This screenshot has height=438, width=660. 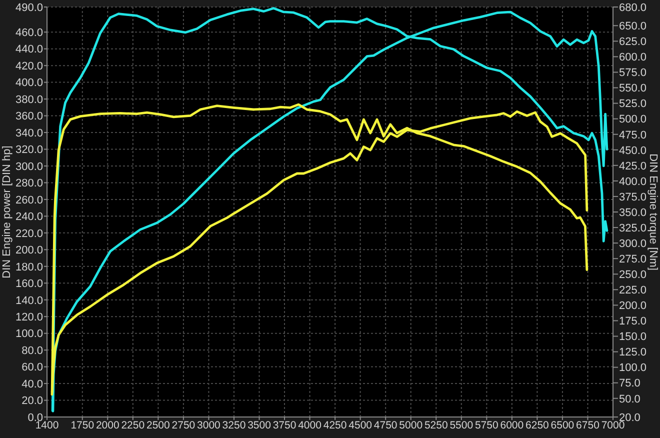 I want to click on y-tick-label: 60.0, so click(x=32, y=368).